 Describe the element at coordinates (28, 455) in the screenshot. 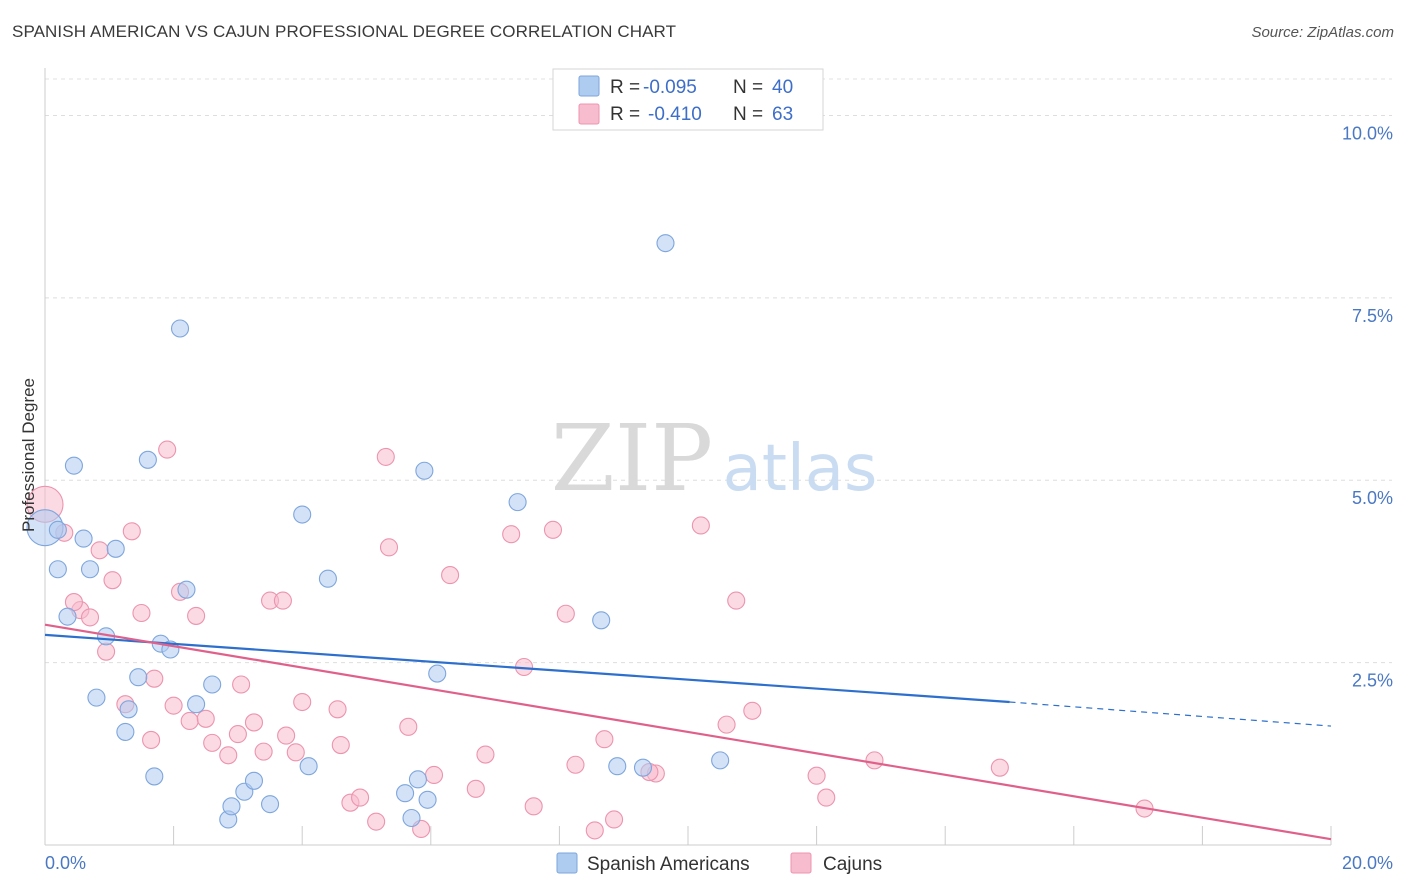

I see `y-axis-label: Professional Degree` at that location.